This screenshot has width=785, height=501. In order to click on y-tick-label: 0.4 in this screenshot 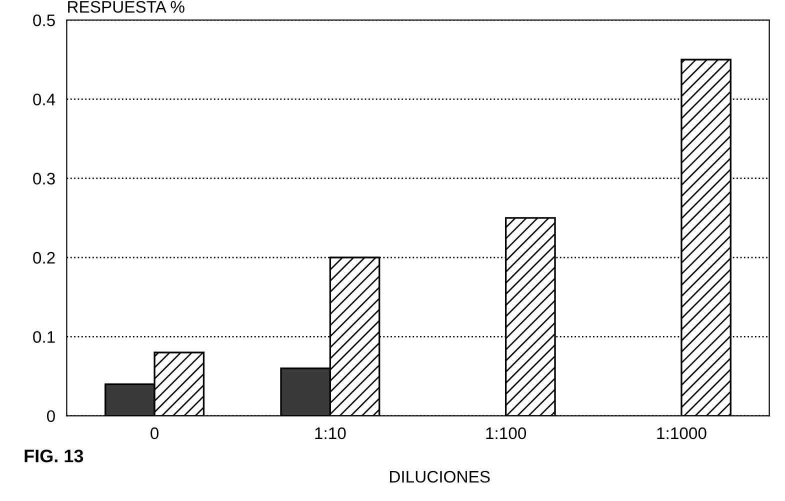, I will do `click(44, 100)`.